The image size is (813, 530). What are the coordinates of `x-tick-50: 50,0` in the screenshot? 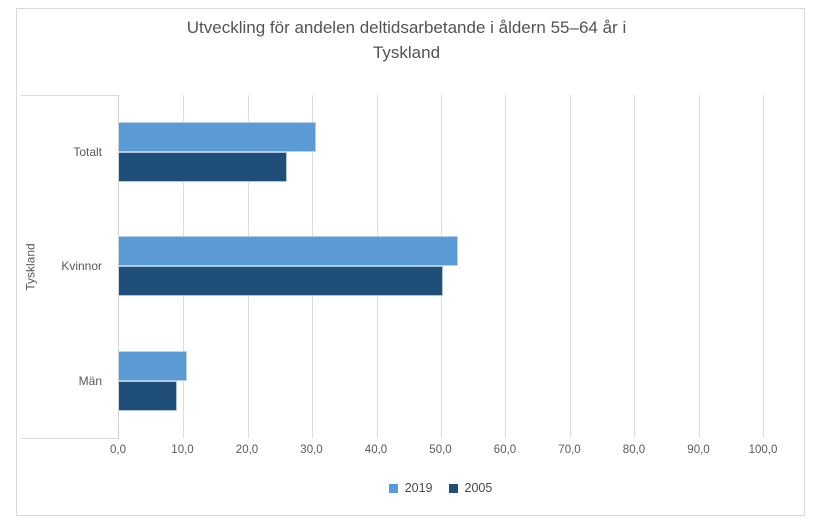 It's located at (440, 450).